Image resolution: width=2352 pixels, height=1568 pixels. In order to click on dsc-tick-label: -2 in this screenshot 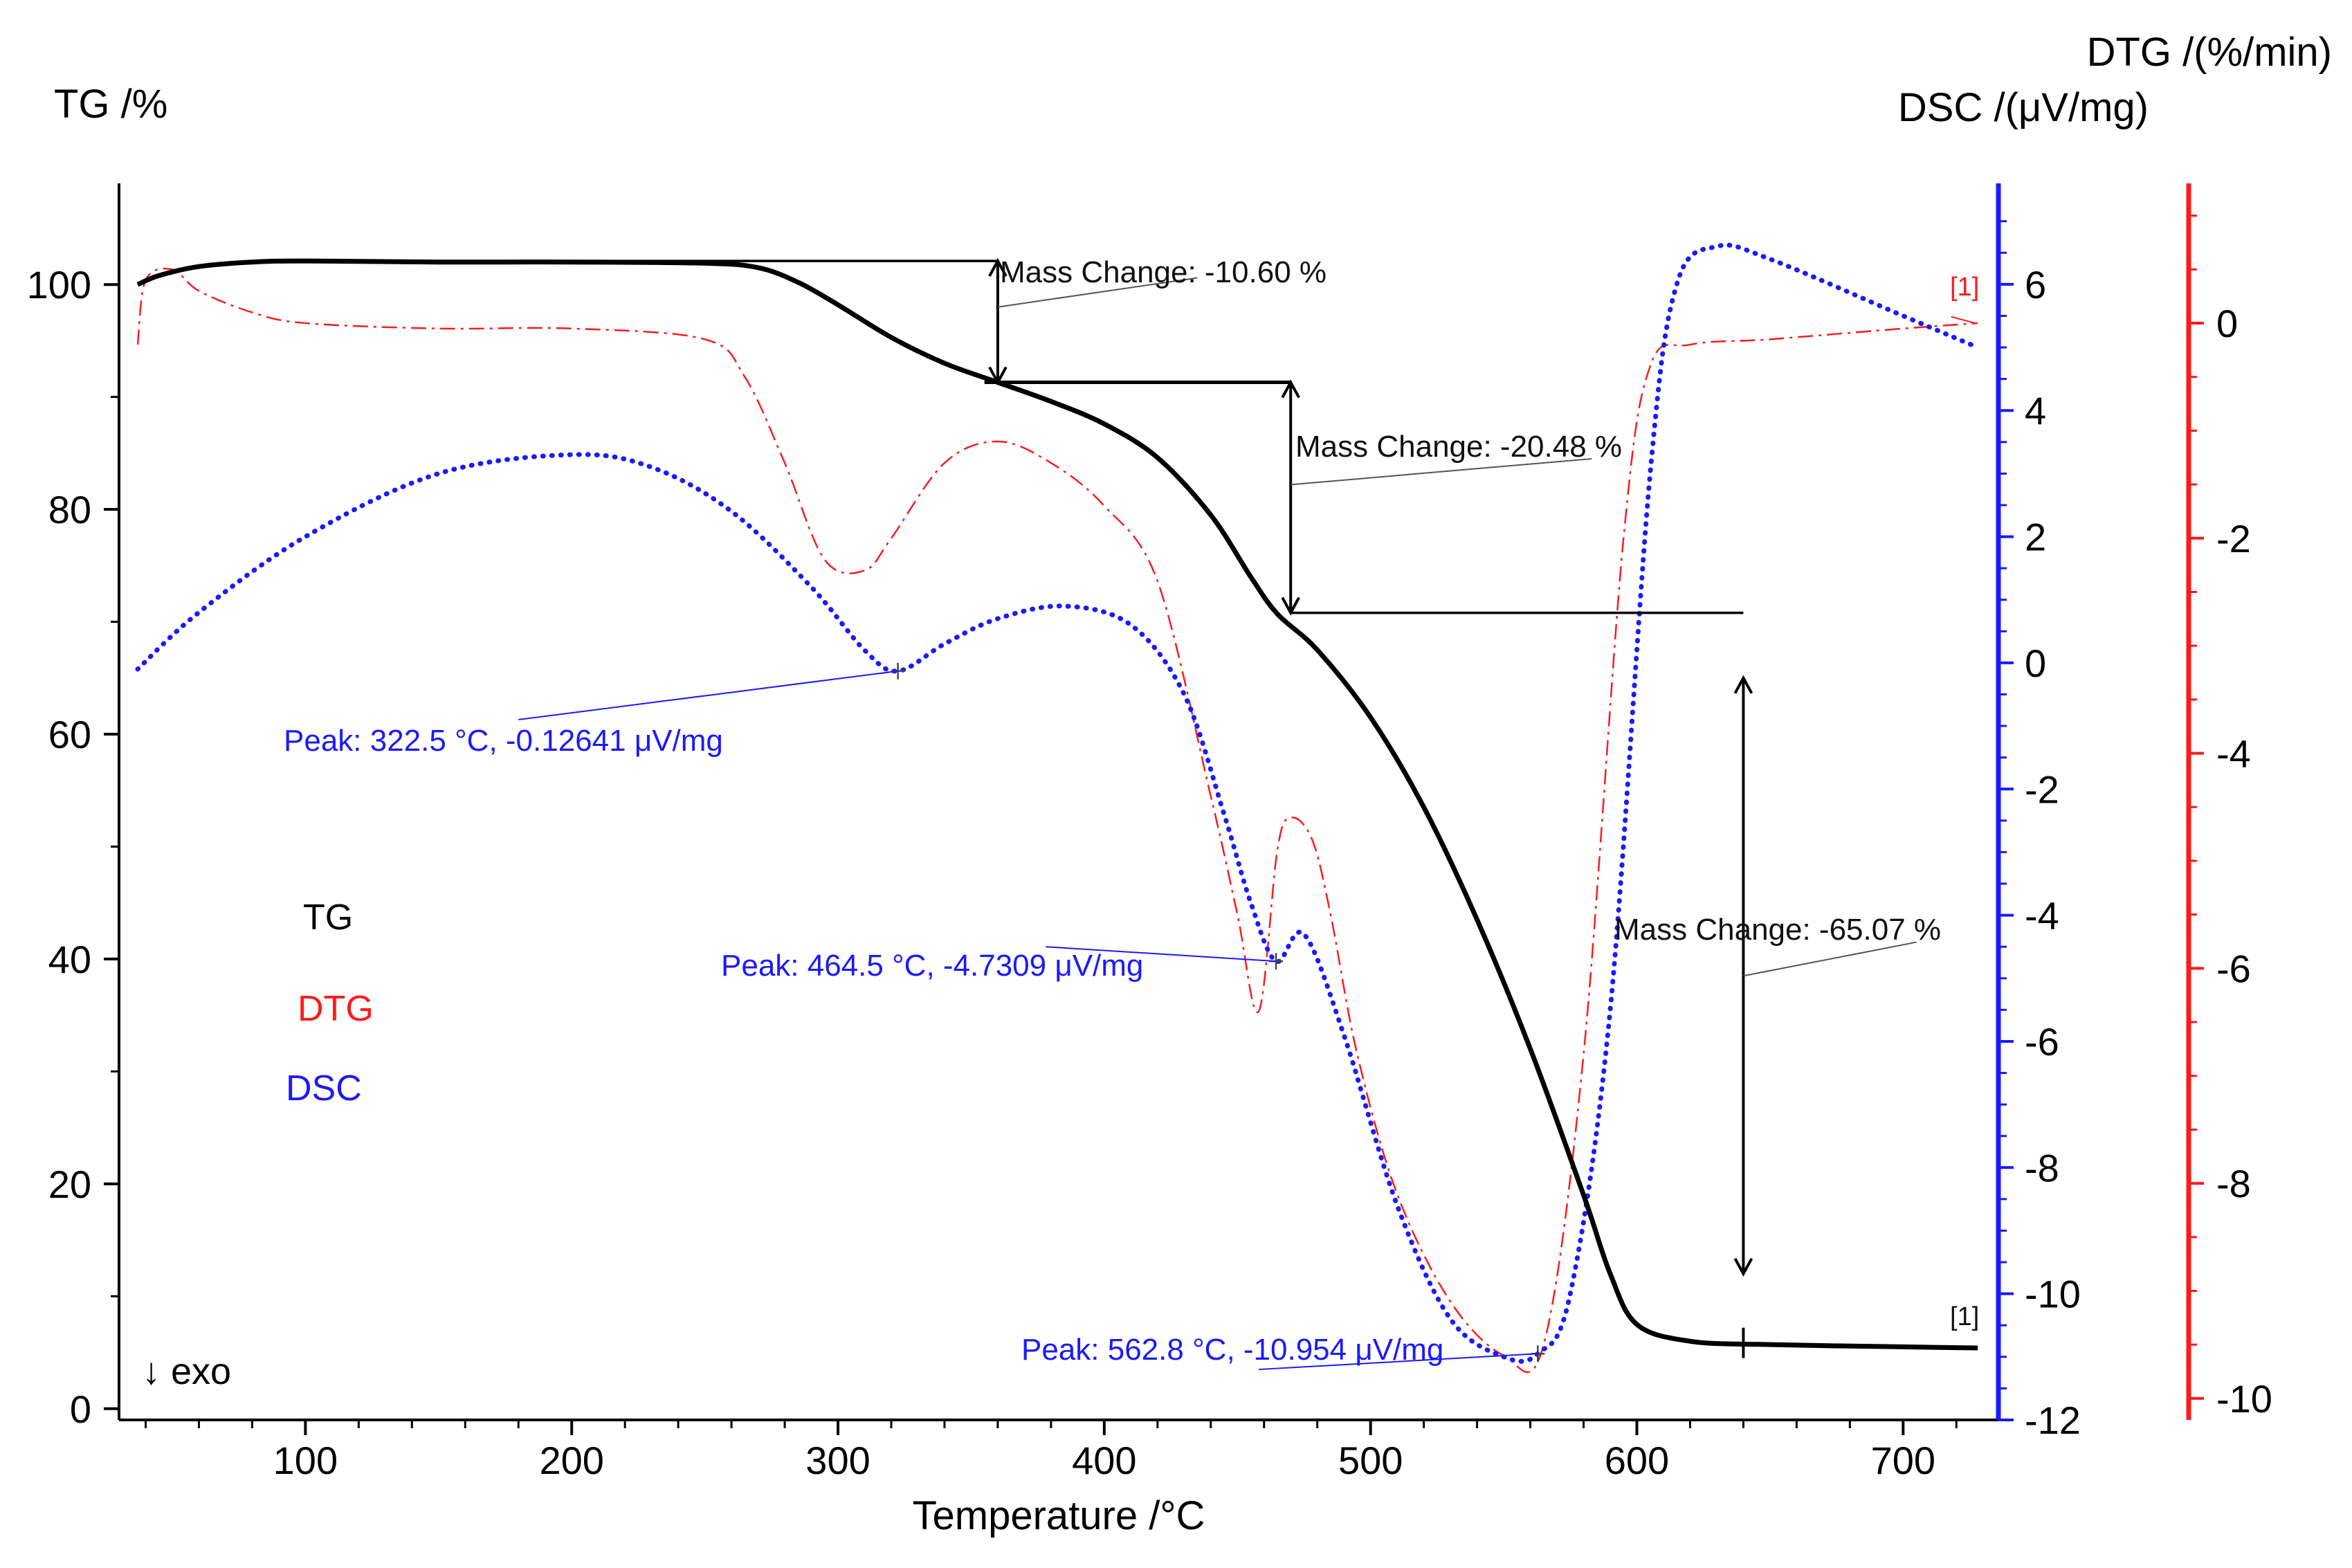, I will do `click(2042, 789)`.